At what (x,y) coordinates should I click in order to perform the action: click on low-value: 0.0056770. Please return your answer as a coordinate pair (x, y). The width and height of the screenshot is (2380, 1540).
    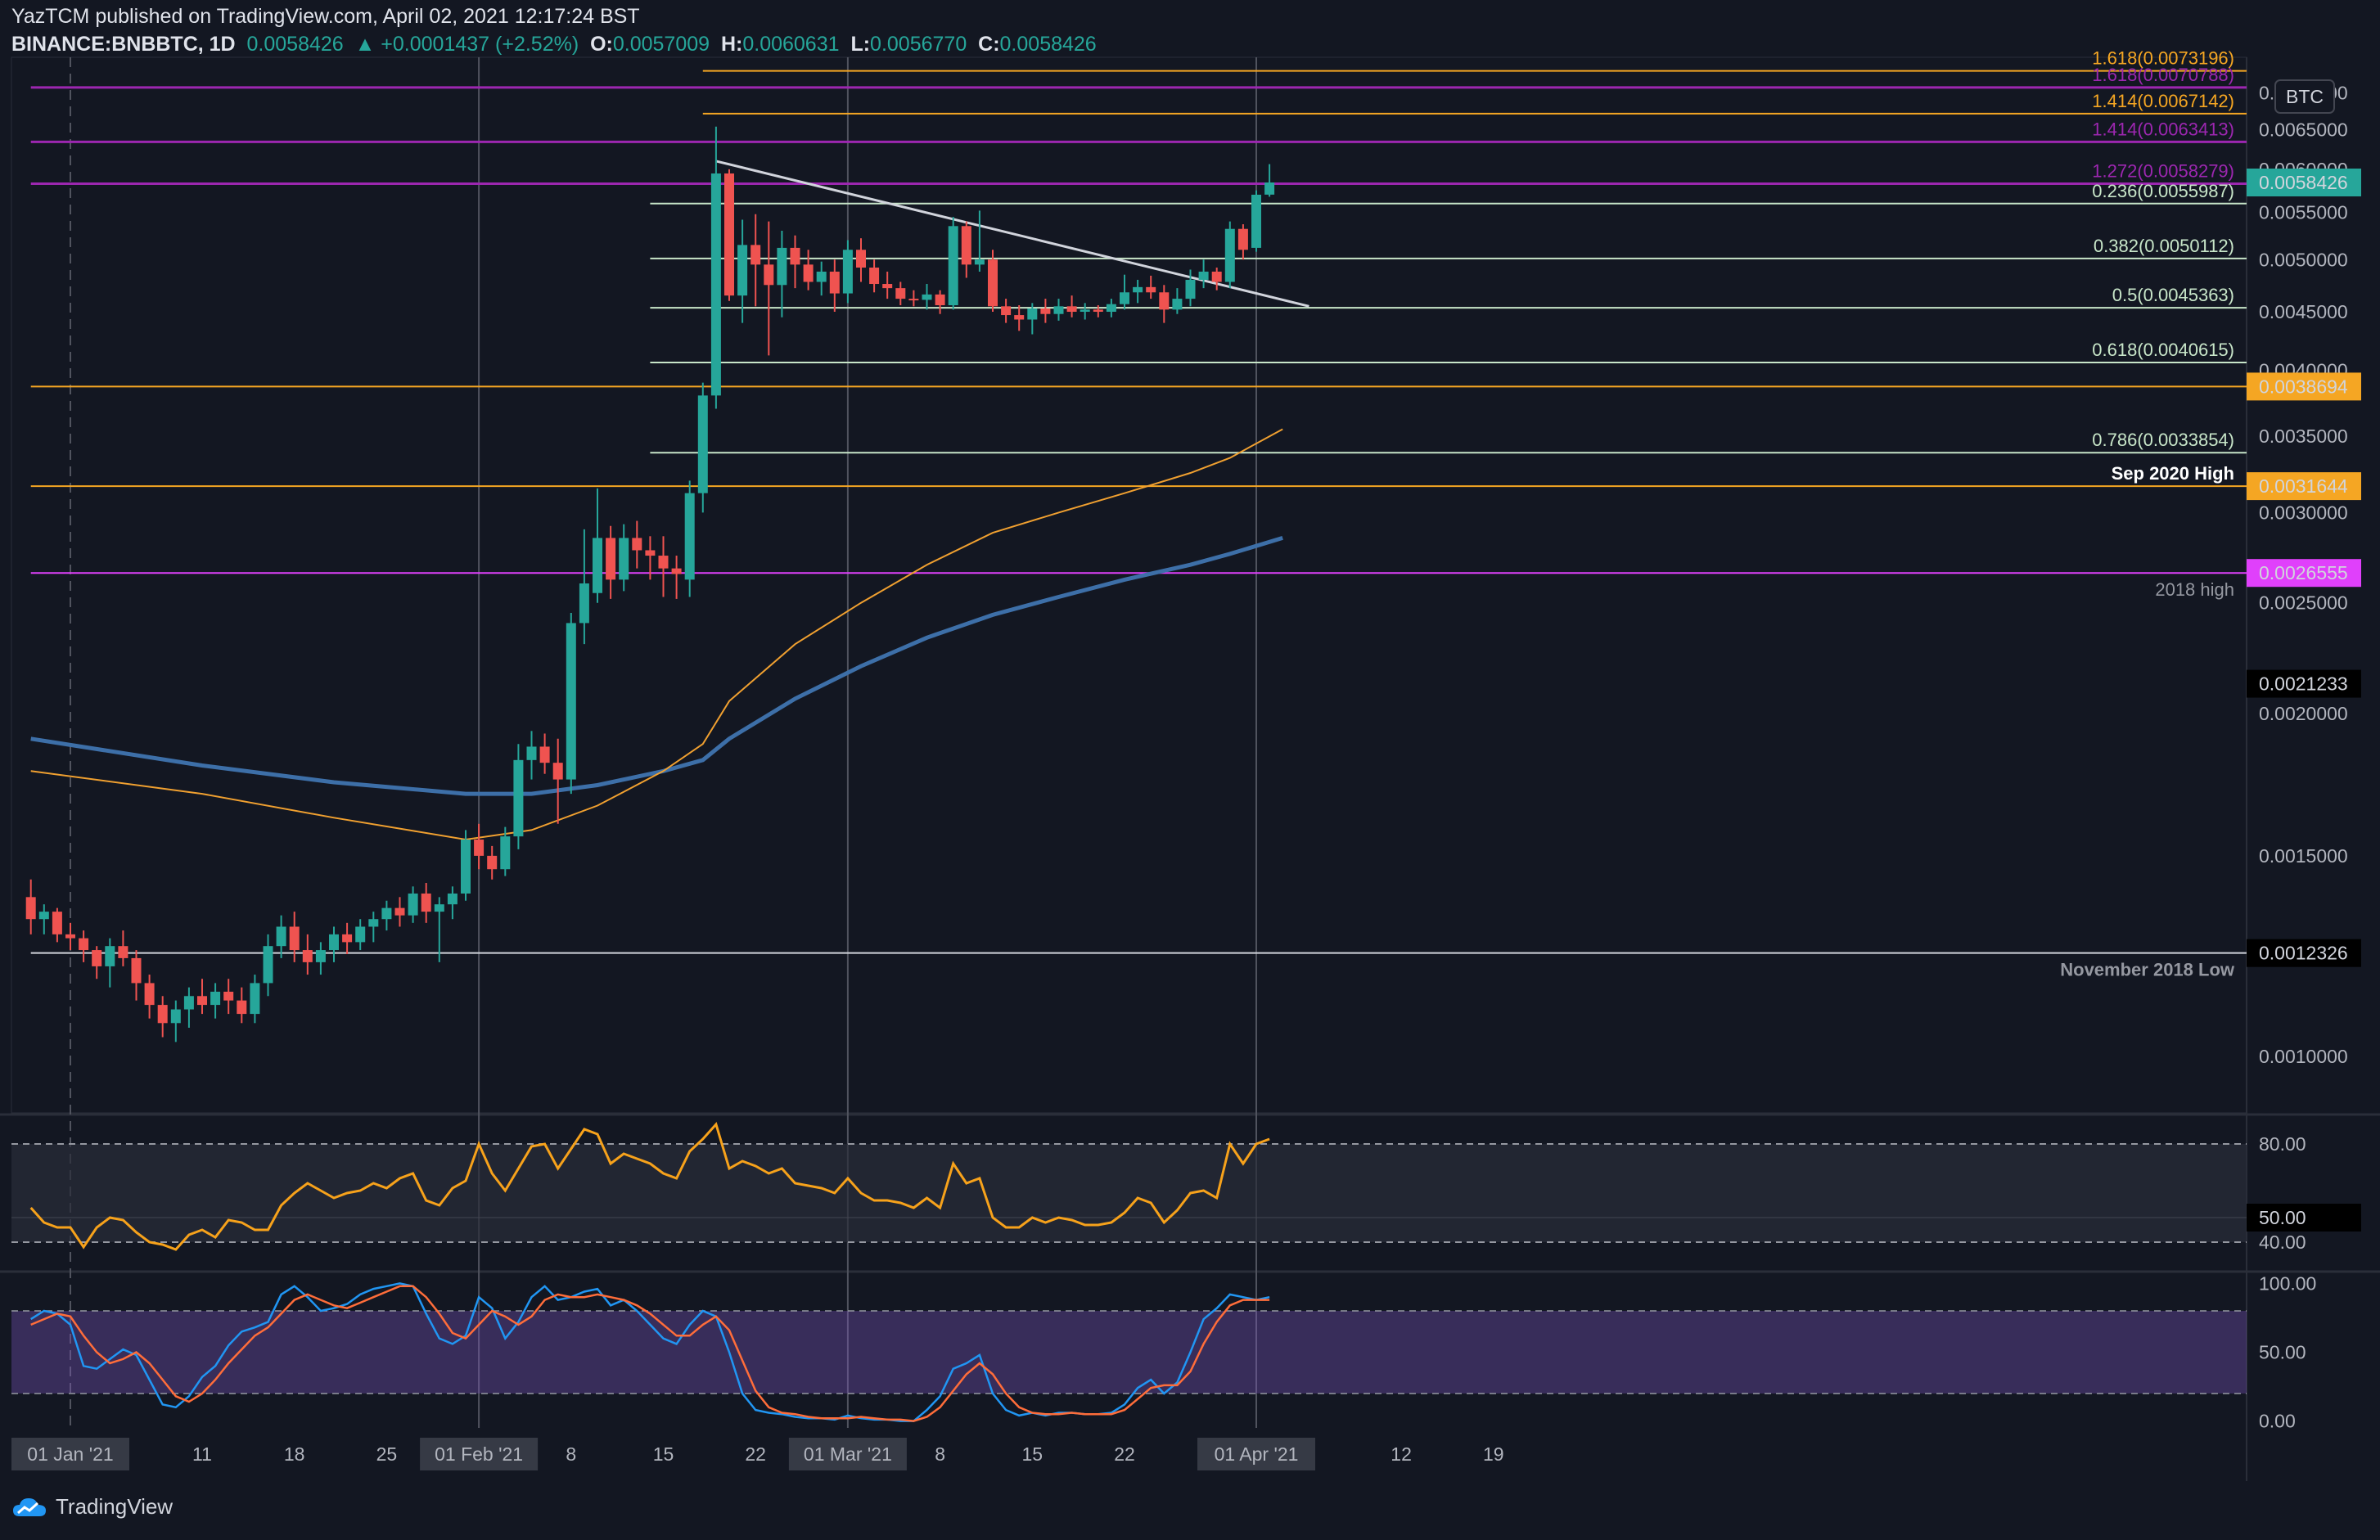
    Looking at the image, I should click on (919, 44).